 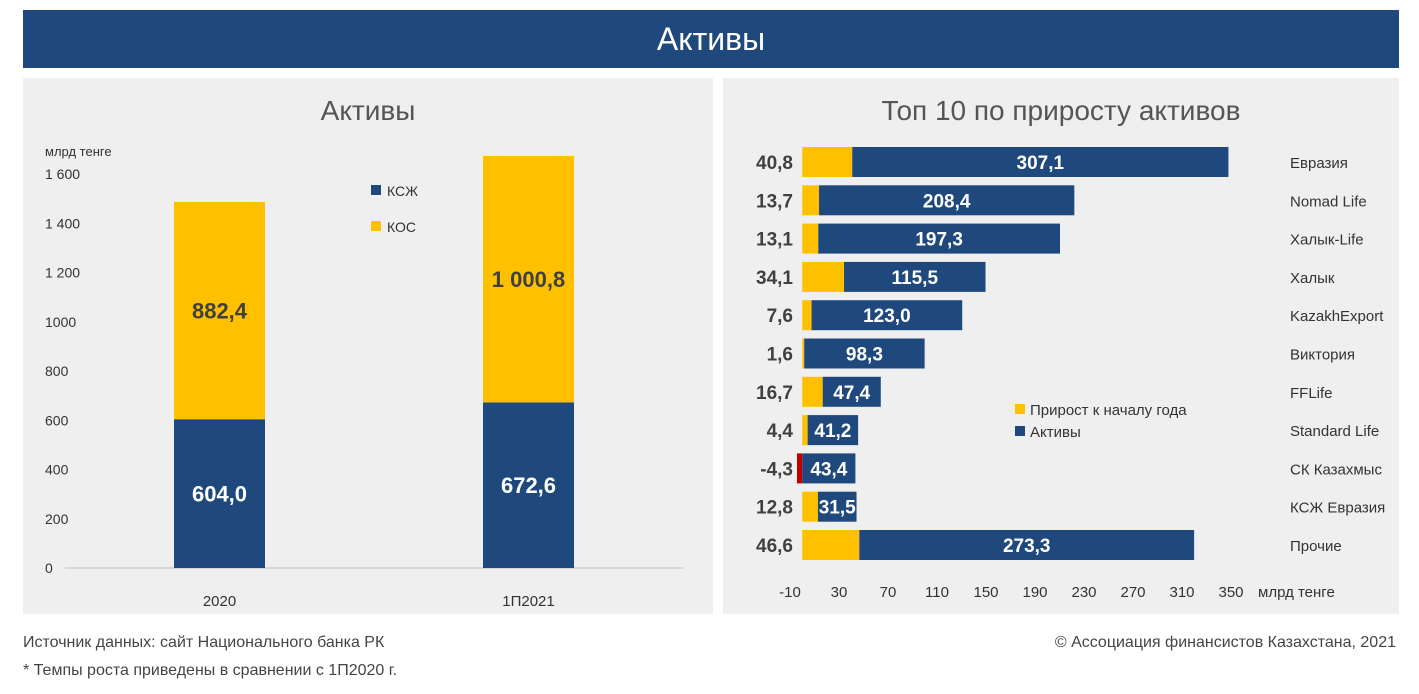 I want to click on assets-label: 123,0, so click(x=887, y=316).